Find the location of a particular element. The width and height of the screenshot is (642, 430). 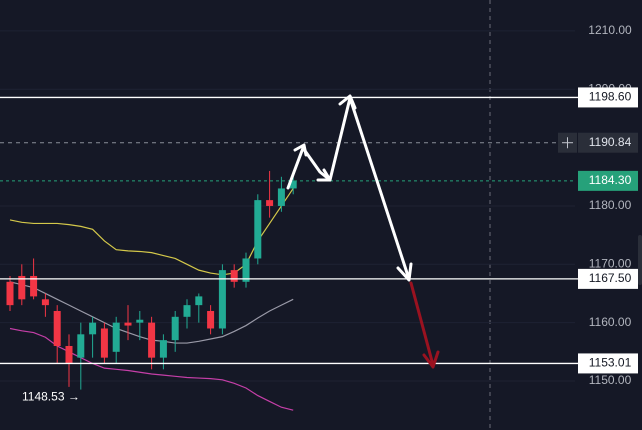

last-price-box is located at coordinates (608, 180).